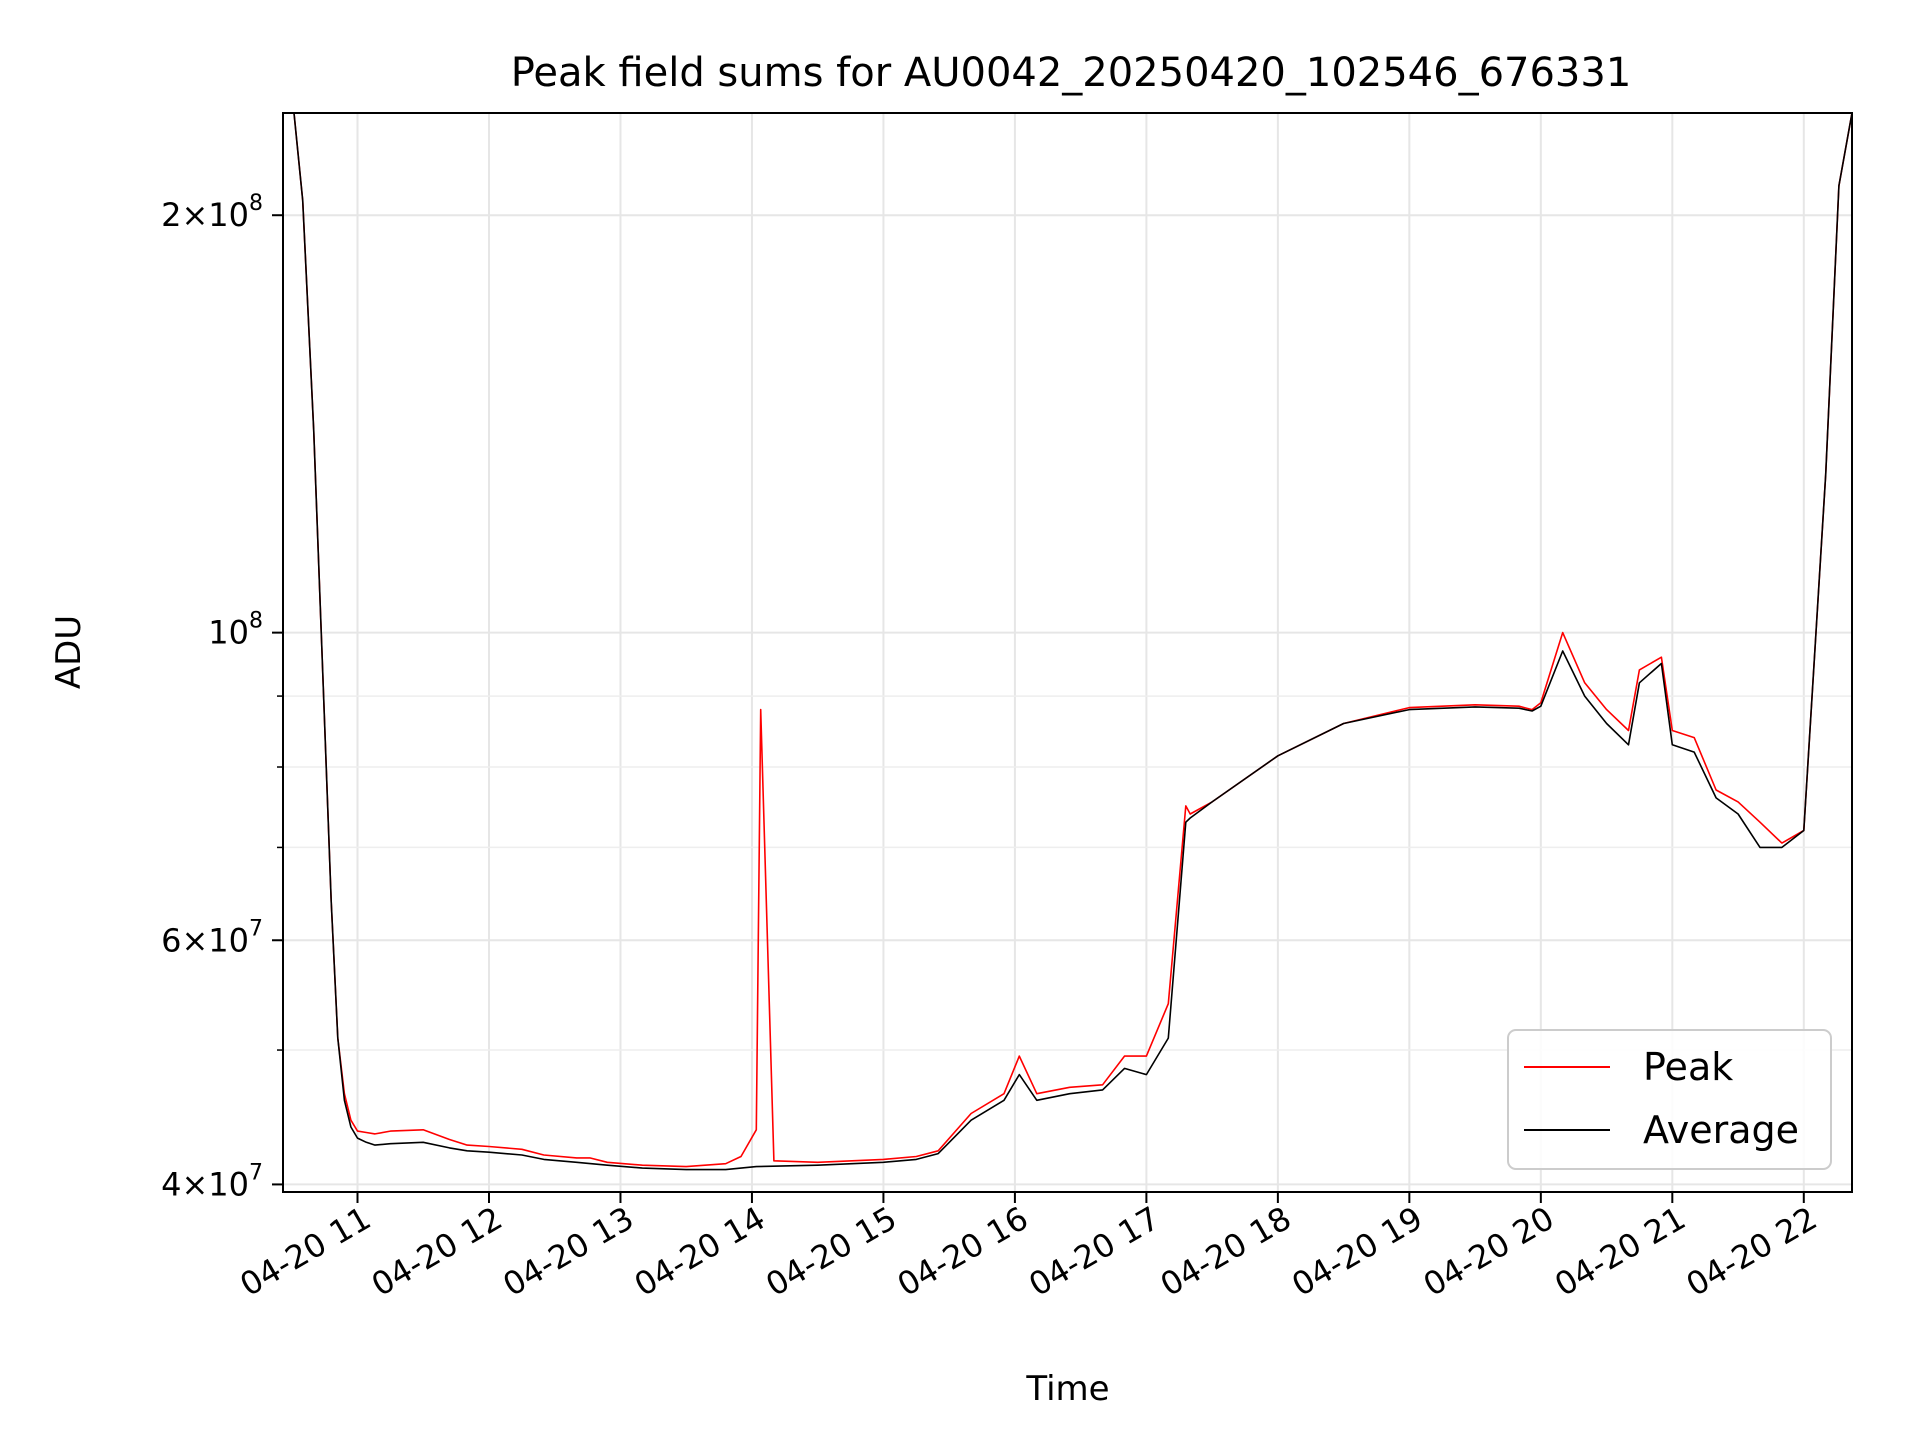 This screenshot has height=1440, width=1920. I want to click on x-tick-label: 04-20 19, so click(1357, 1251).